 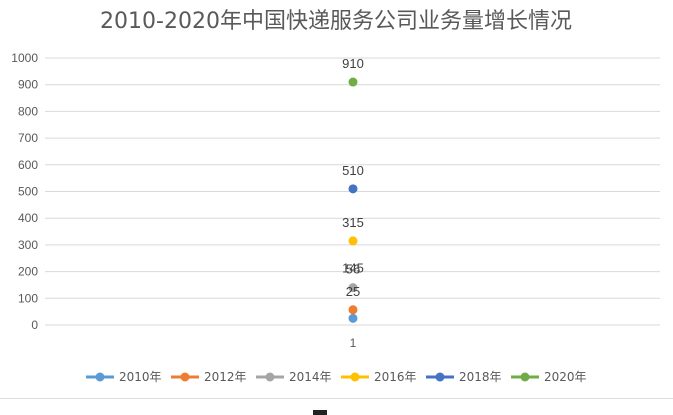 I want to click on y-tick-label: 500, so click(x=28, y=192).